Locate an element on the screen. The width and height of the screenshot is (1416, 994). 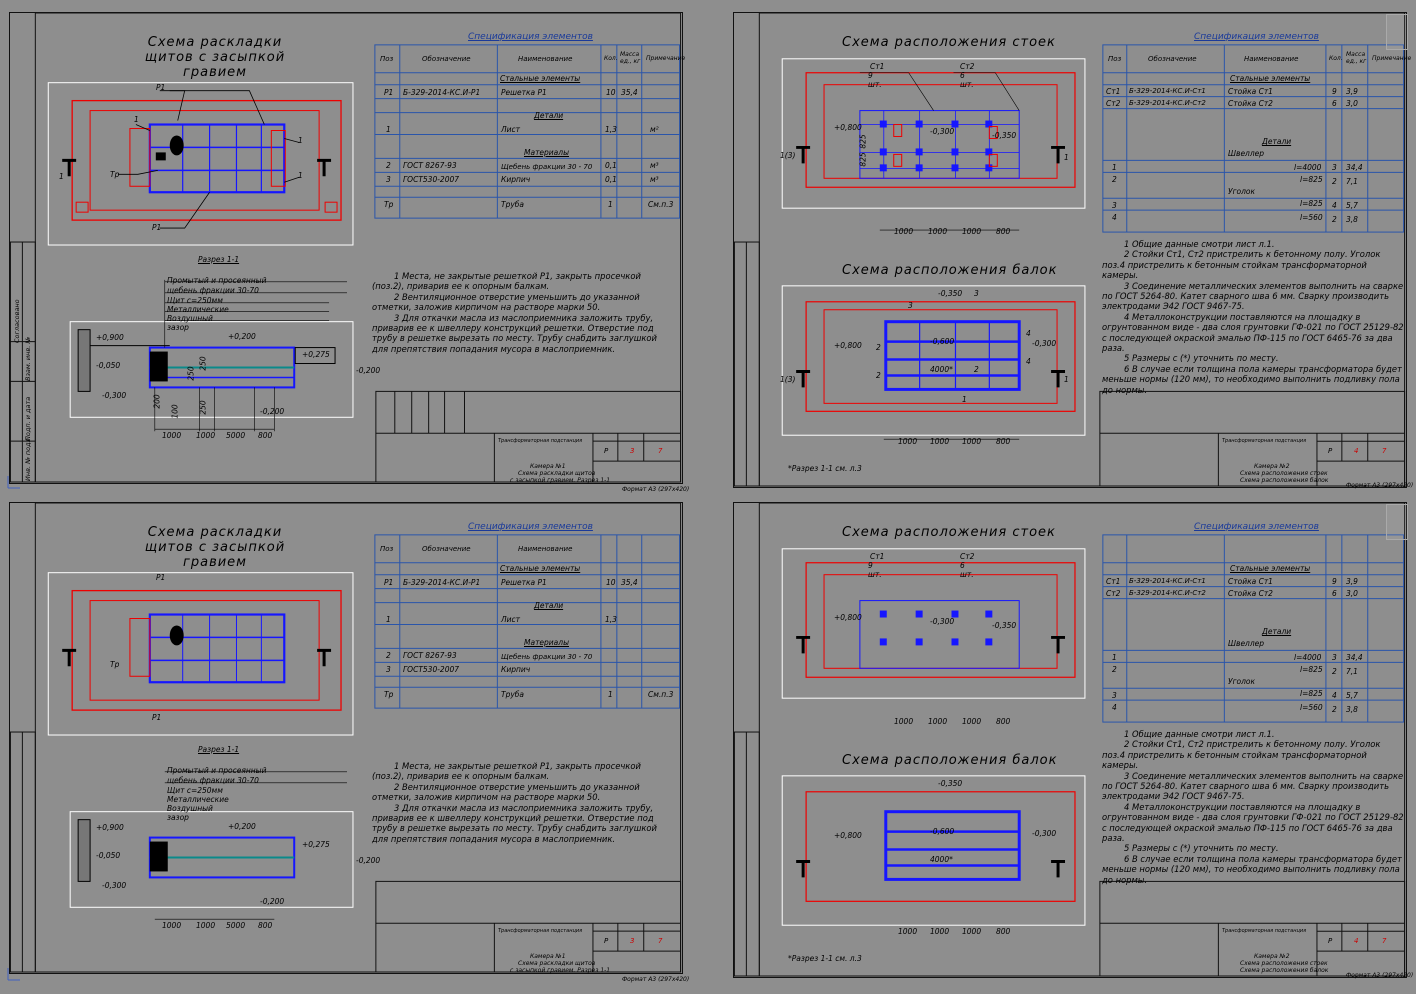
plan-label-1: 1 is located at coordinates (300, 175).